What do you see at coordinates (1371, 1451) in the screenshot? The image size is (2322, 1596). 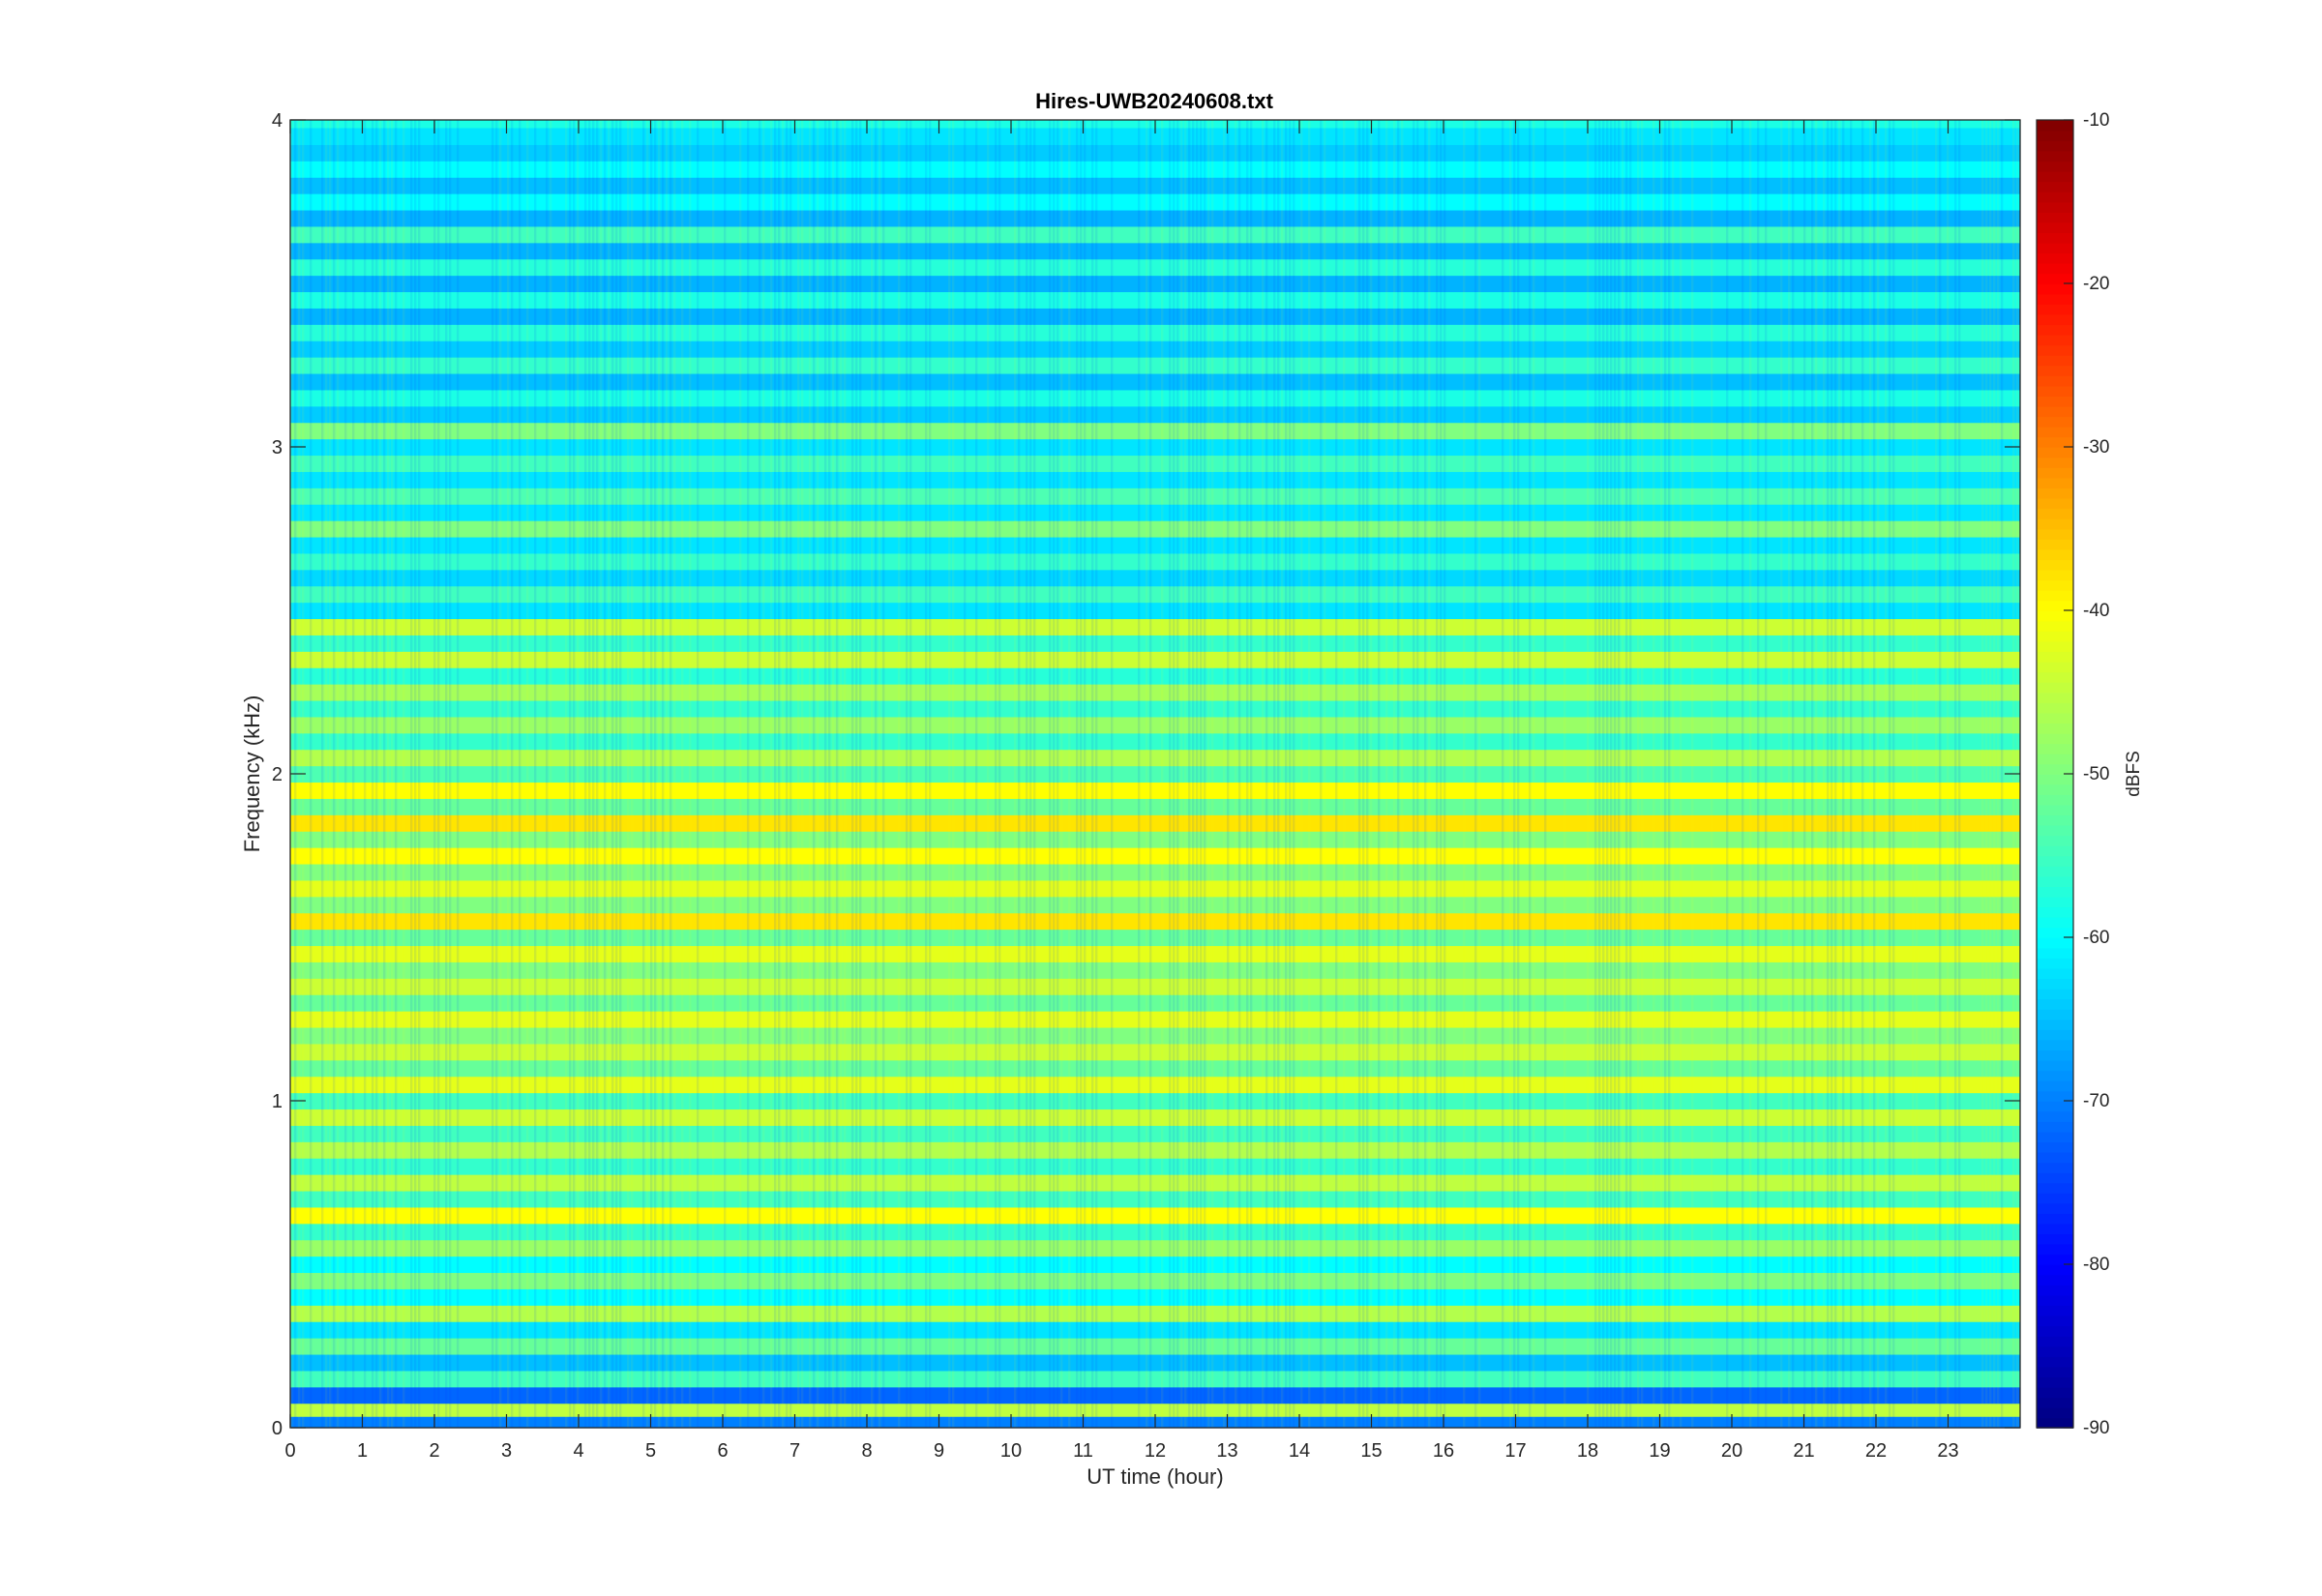 I see `x-tick-label: 15` at bounding box center [1371, 1451].